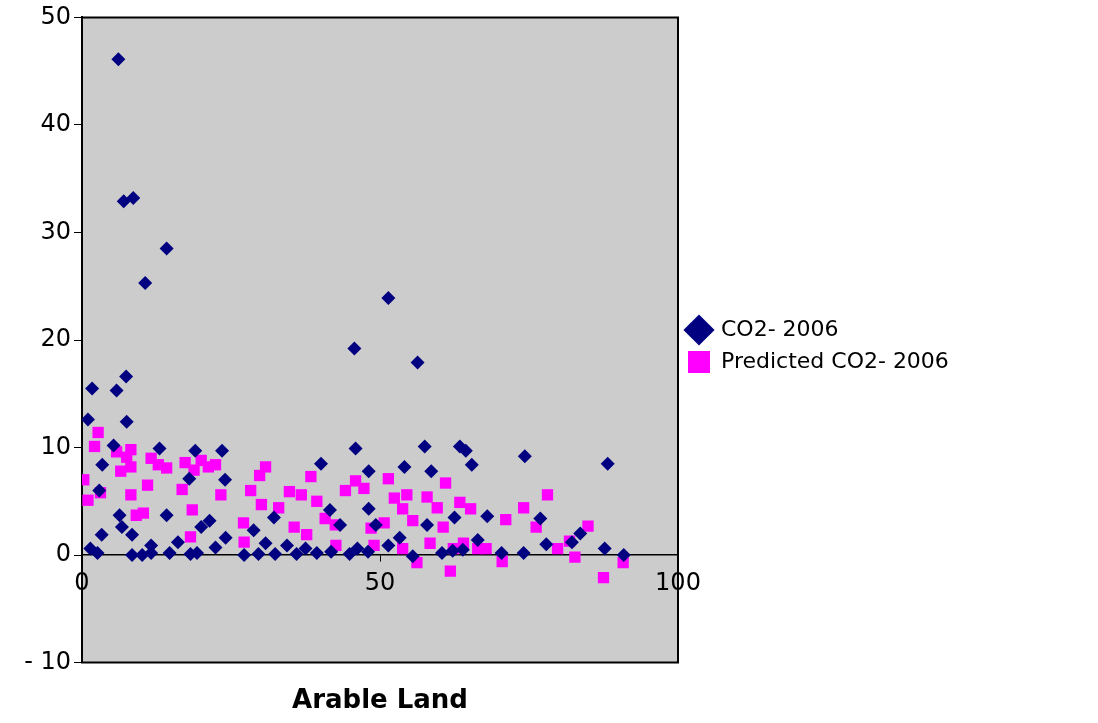  I want to click on y-tick-label: 40, so click(55, 123).